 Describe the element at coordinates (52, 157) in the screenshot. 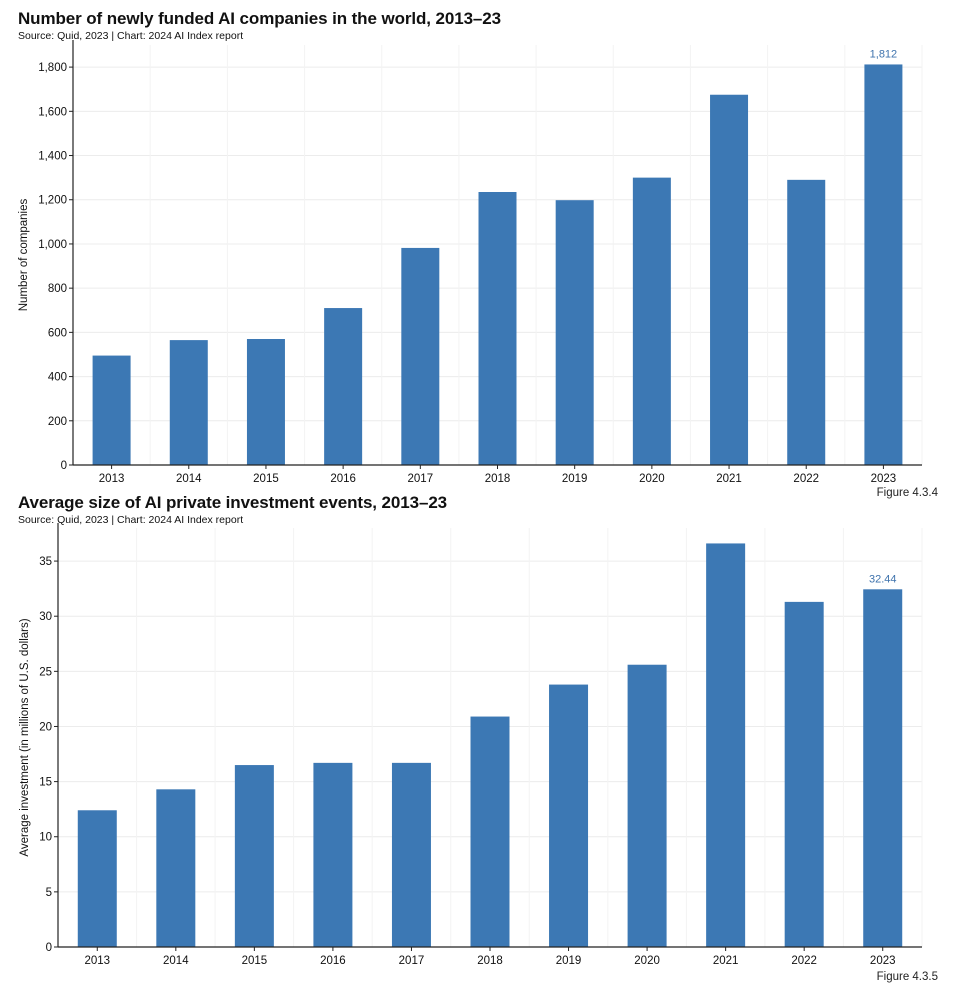

I see `y-tick-label: 1,400` at that location.